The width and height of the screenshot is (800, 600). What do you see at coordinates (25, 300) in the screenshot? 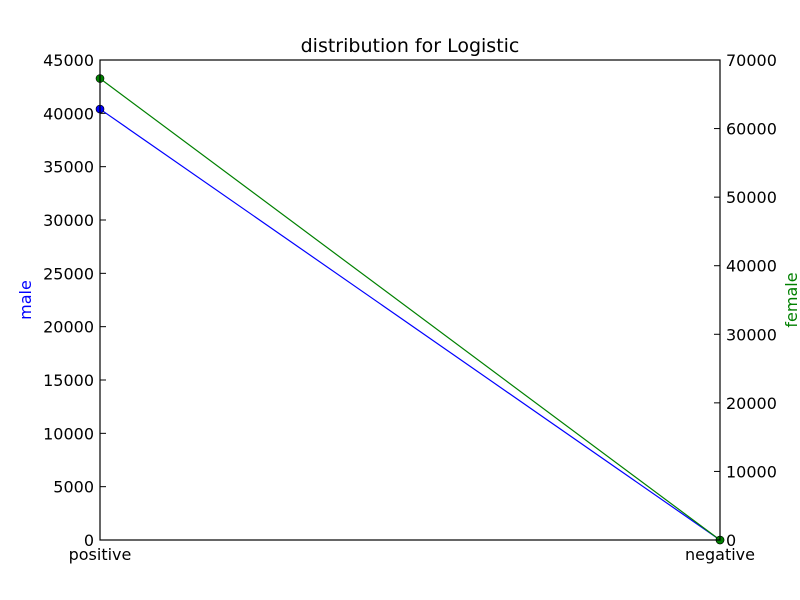
I see `left-axis-label: male` at bounding box center [25, 300].